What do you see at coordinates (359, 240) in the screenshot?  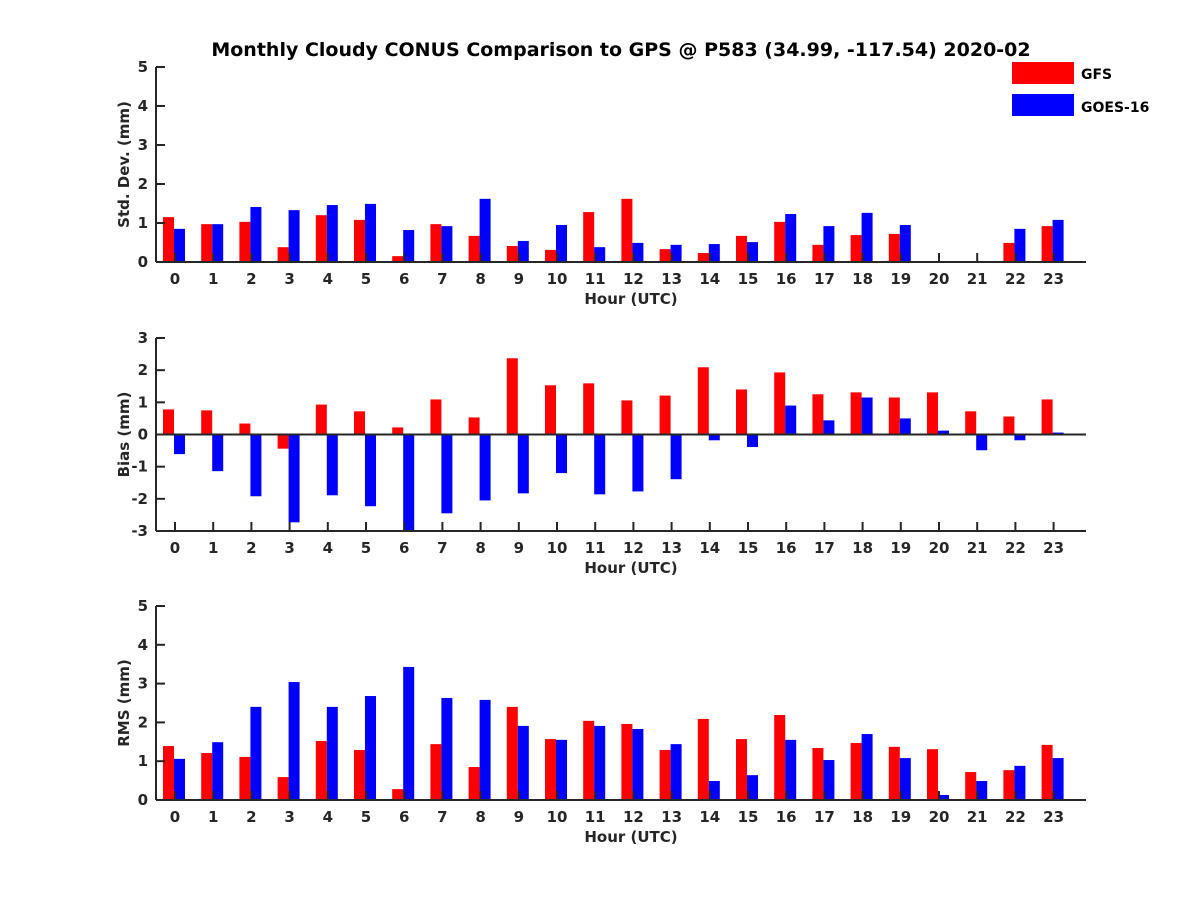 I see `bar-stddev-gfs-h5` at bounding box center [359, 240].